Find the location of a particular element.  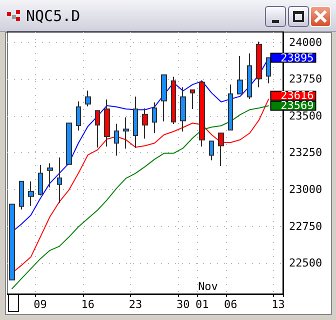

data-label: 23895 is located at coordinates (297, 57).